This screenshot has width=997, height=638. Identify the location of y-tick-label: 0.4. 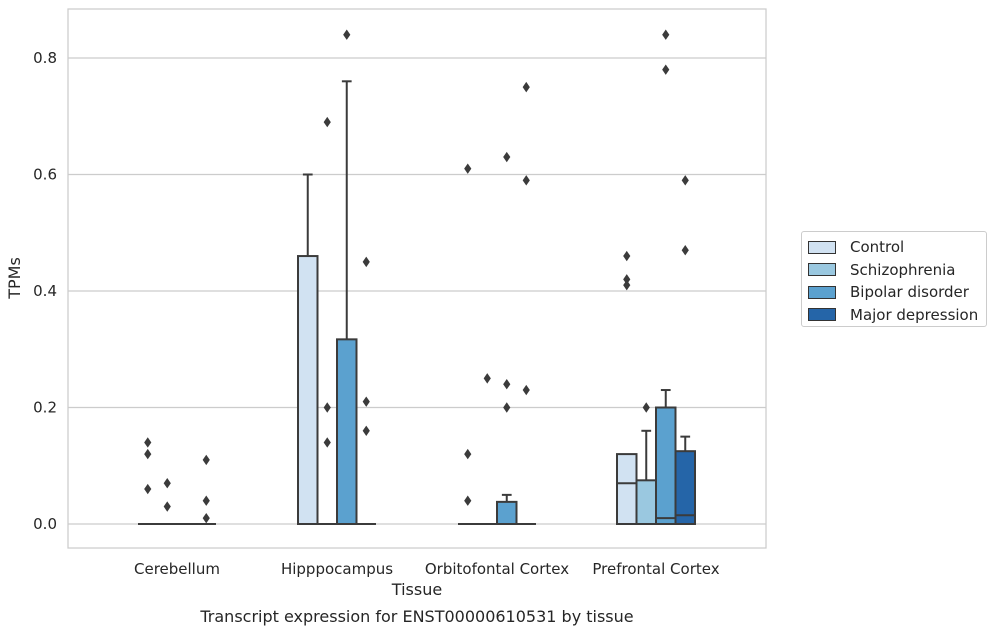
(45, 291).